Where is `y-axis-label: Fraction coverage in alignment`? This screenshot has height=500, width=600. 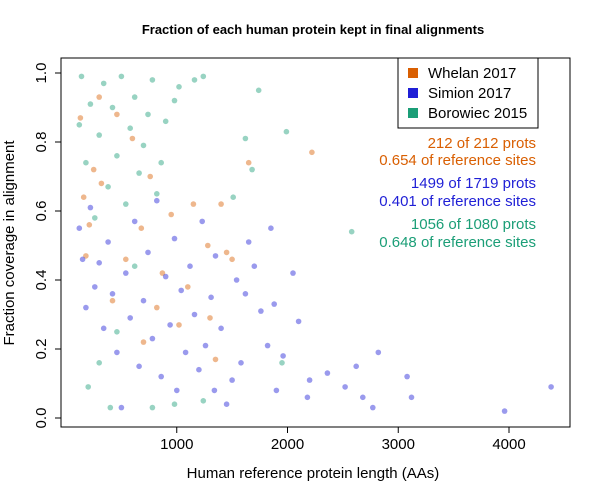
y-axis-label: Fraction coverage in alignment is located at coordinates (9, 243).